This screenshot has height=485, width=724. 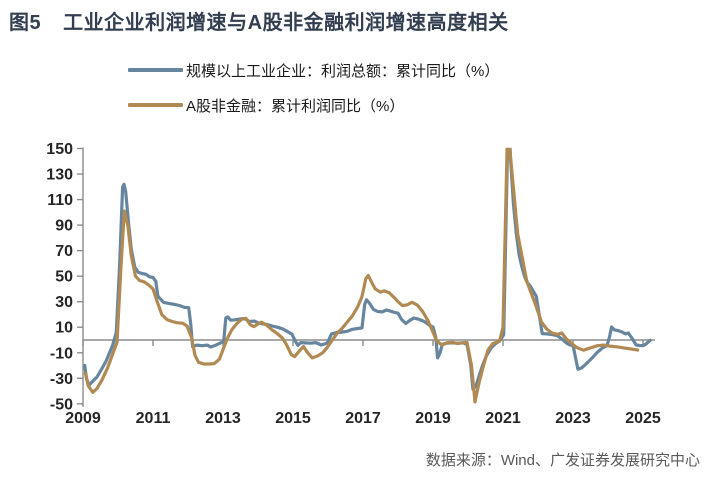 I want to click on legend-item-industrial: 规模以上工业企业：利润总额：累计同比（%）, so click(x=313, y=70).